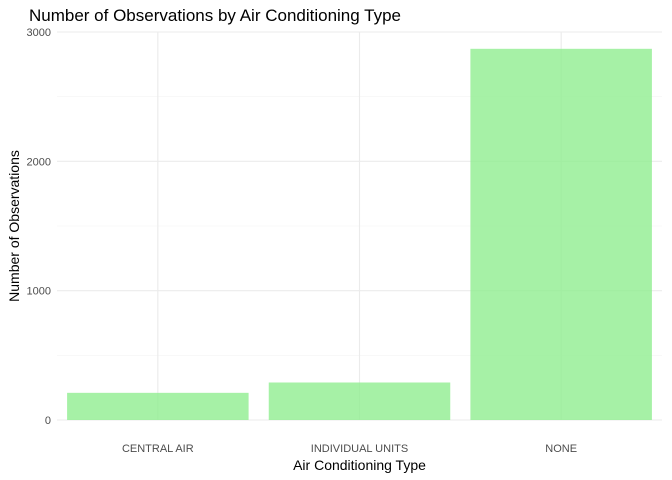 This screenshot has width=672, height=480. What do you see at coordinates (14, 226) in the screenshot?
I see `y-axis-title: Number of Observations` at bounding box center [14, 226].